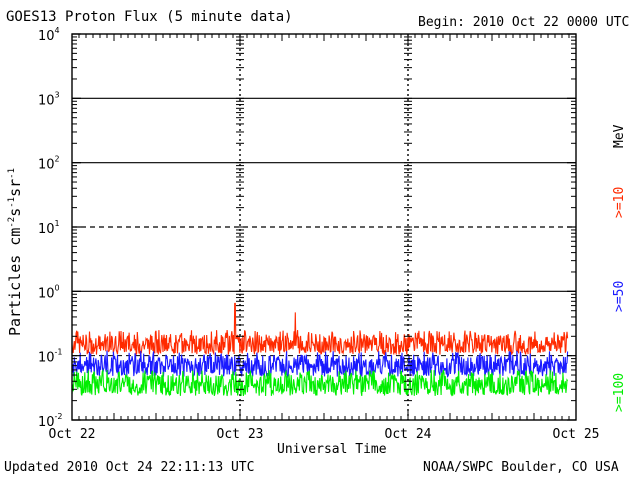 The height and width of the screenshot is (480, 640). What do you see at coordinates (619, 296) in the screenshot?
I see `legend-ge50: >=50` at bounding box center [619, 296].